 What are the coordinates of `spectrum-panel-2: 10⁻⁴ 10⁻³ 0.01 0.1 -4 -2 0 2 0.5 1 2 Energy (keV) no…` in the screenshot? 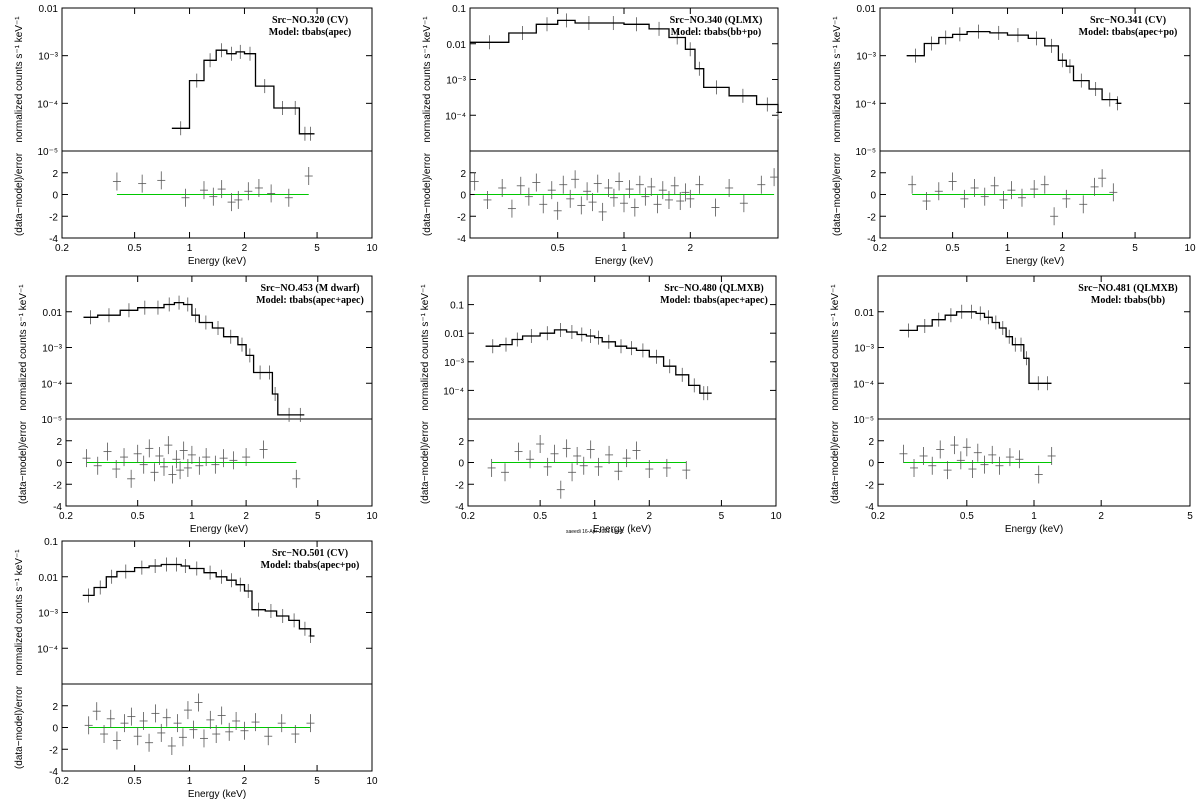 It's located at (602, 135).